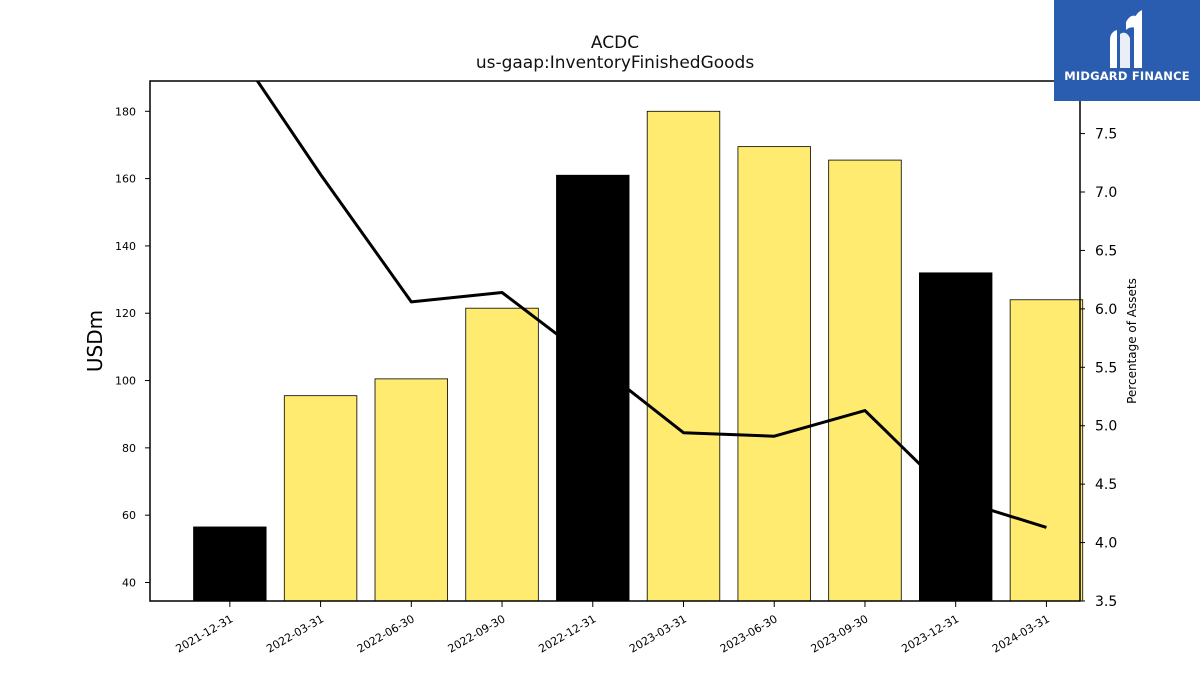 This screenshot has height=675, width=1200. Describe the element at coordinates (1106, 193) in the screenshot. I see `y2-tick-label: 7.0` at that location.